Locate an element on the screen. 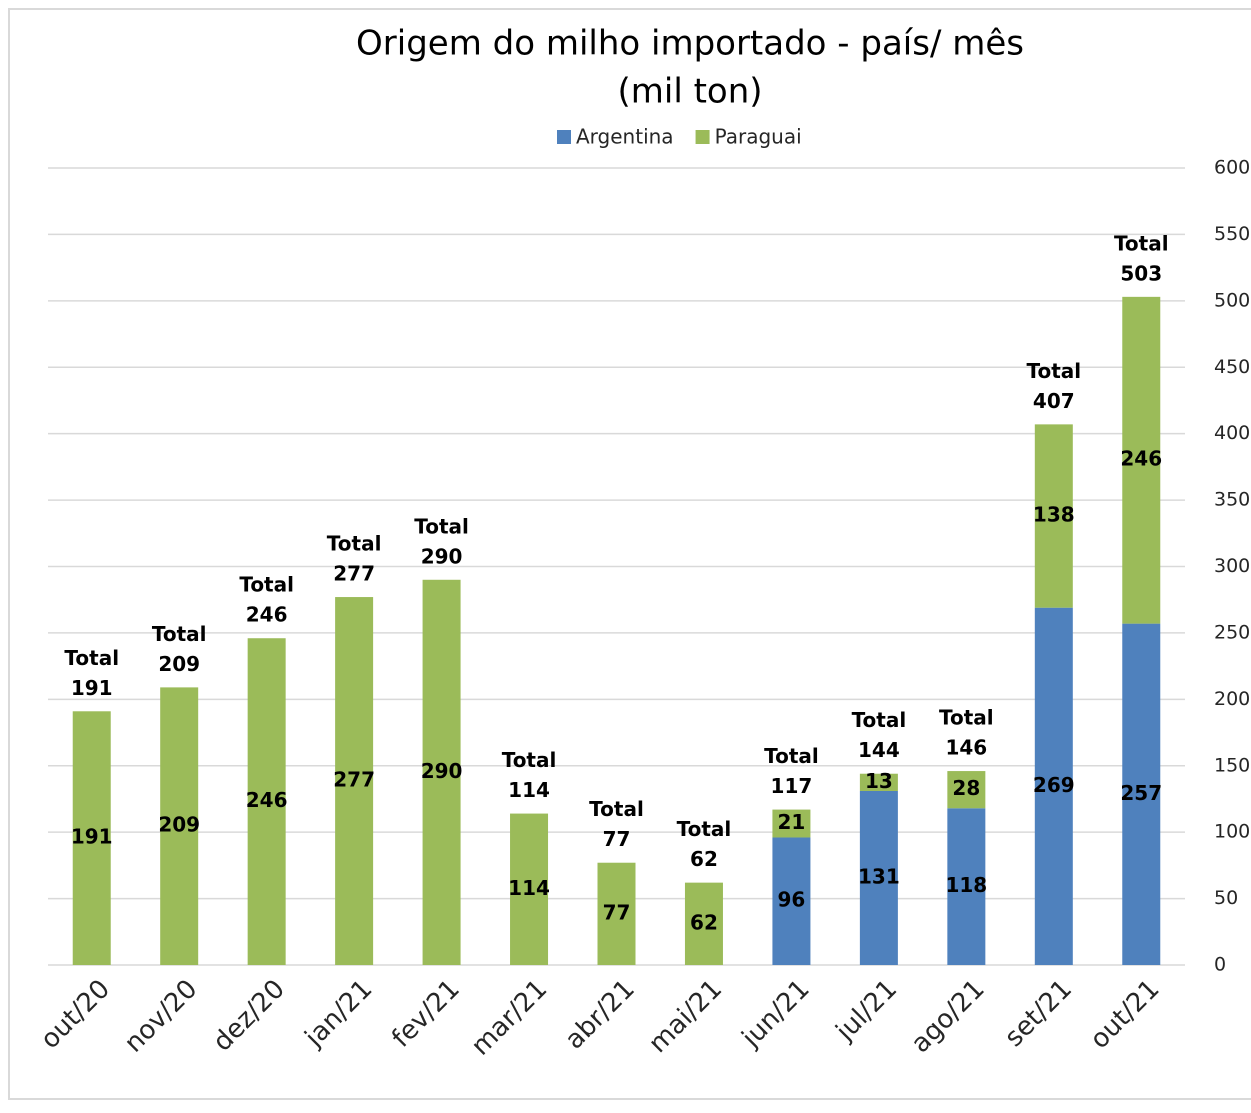 Image resolution: width=1251 pixels, height=1113 pixels. y-tick-label: 150 is located at coordinates (1232, 765).